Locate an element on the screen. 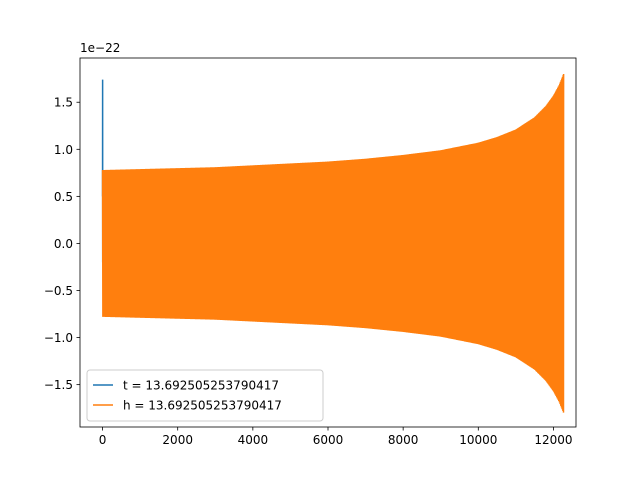 Image resolution: width=640 pixels, height=480 pixels. x-tick-label: 12000 is located at coordinates (553, 440).